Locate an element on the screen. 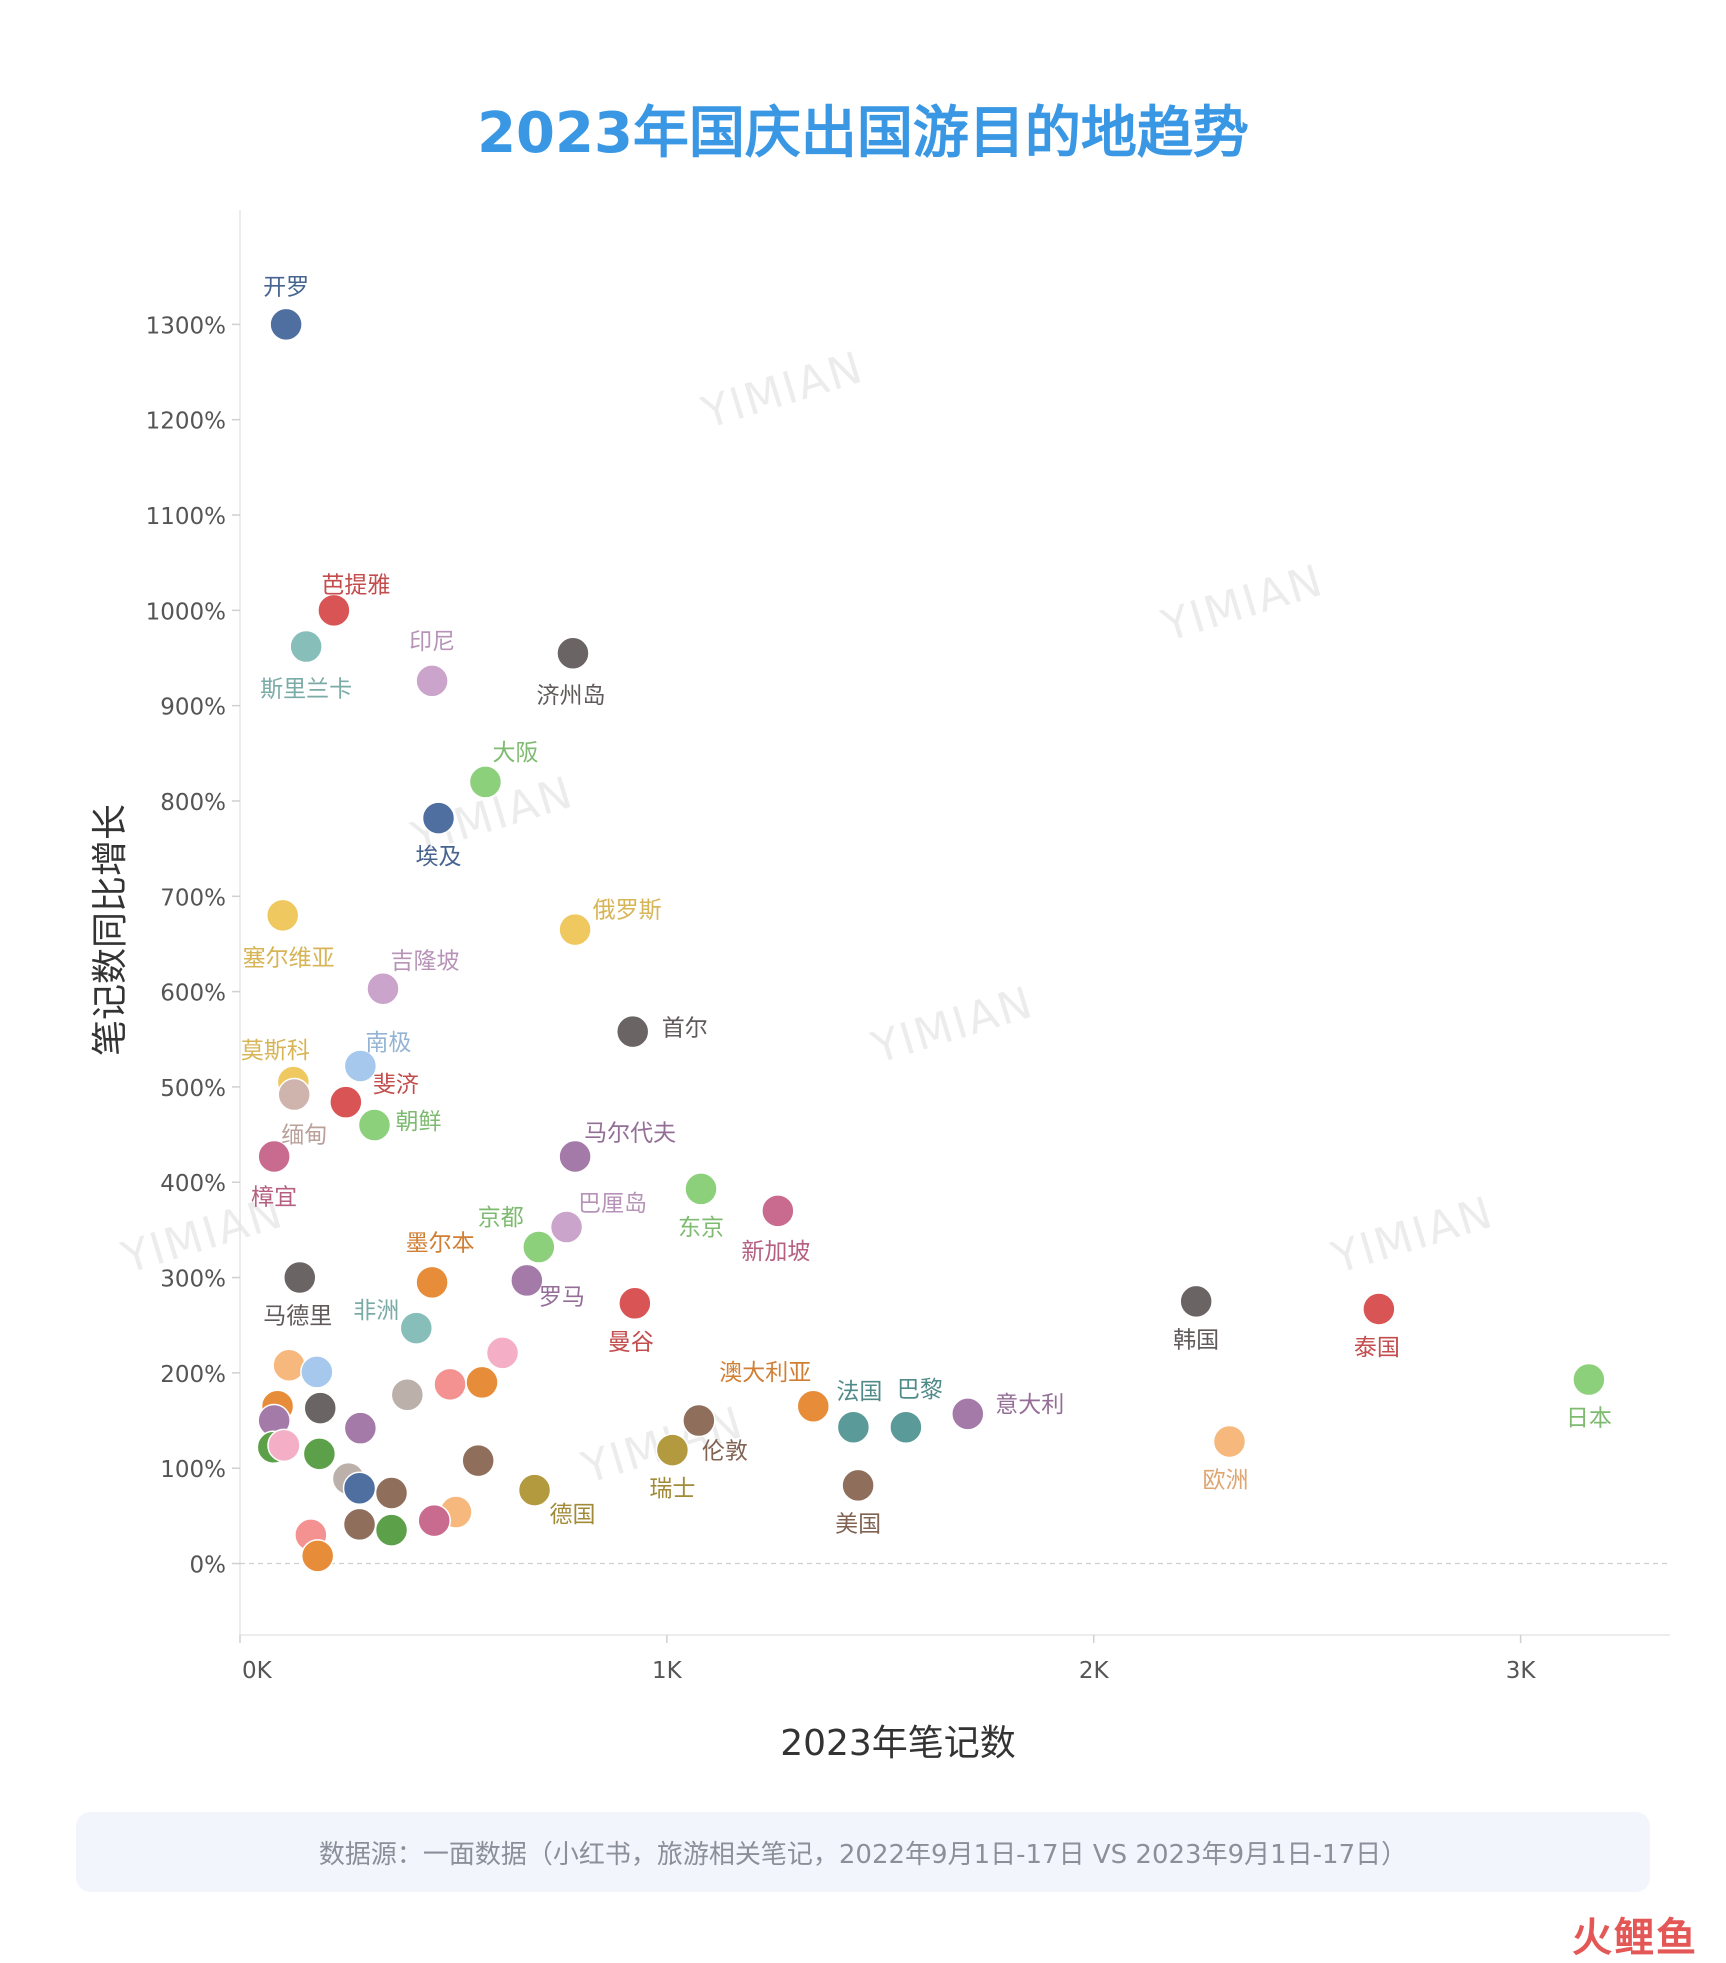  y-tick-label: 800% is located at coordinates (193, 803).